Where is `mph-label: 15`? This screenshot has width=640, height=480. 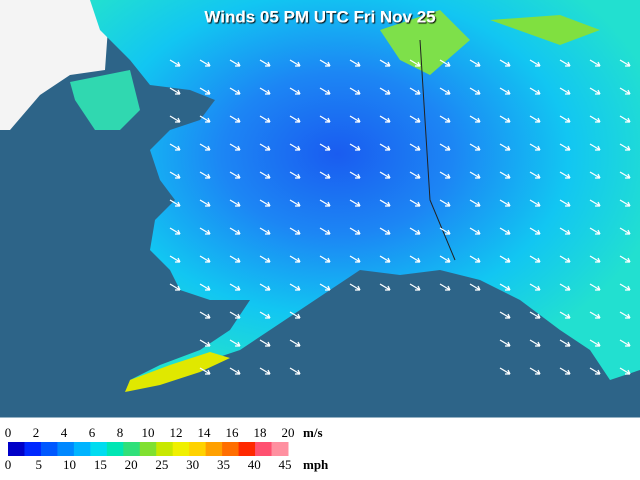
mph-label: 15 is located at coordinates (100, 464).